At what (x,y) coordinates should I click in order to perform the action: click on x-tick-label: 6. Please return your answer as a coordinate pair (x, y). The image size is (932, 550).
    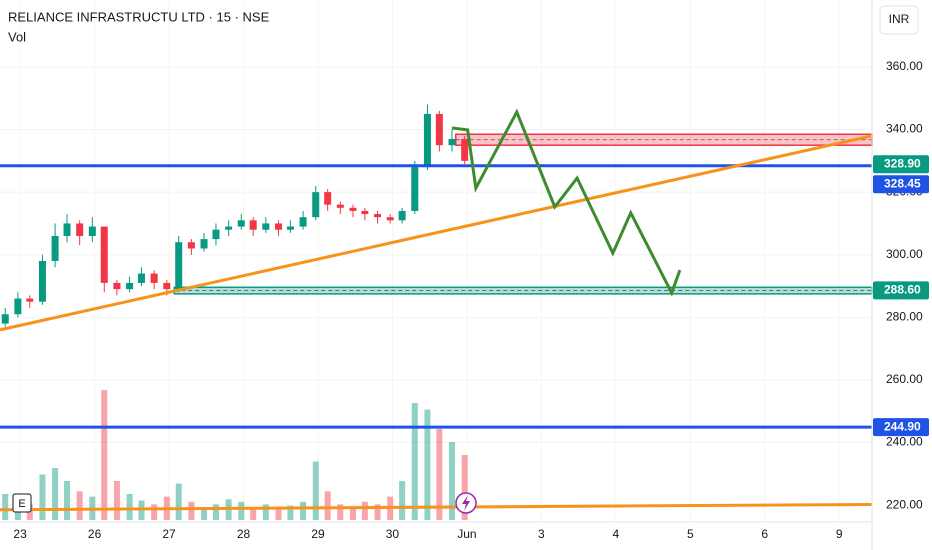
    Looking at the image, I should click on (764, 534).